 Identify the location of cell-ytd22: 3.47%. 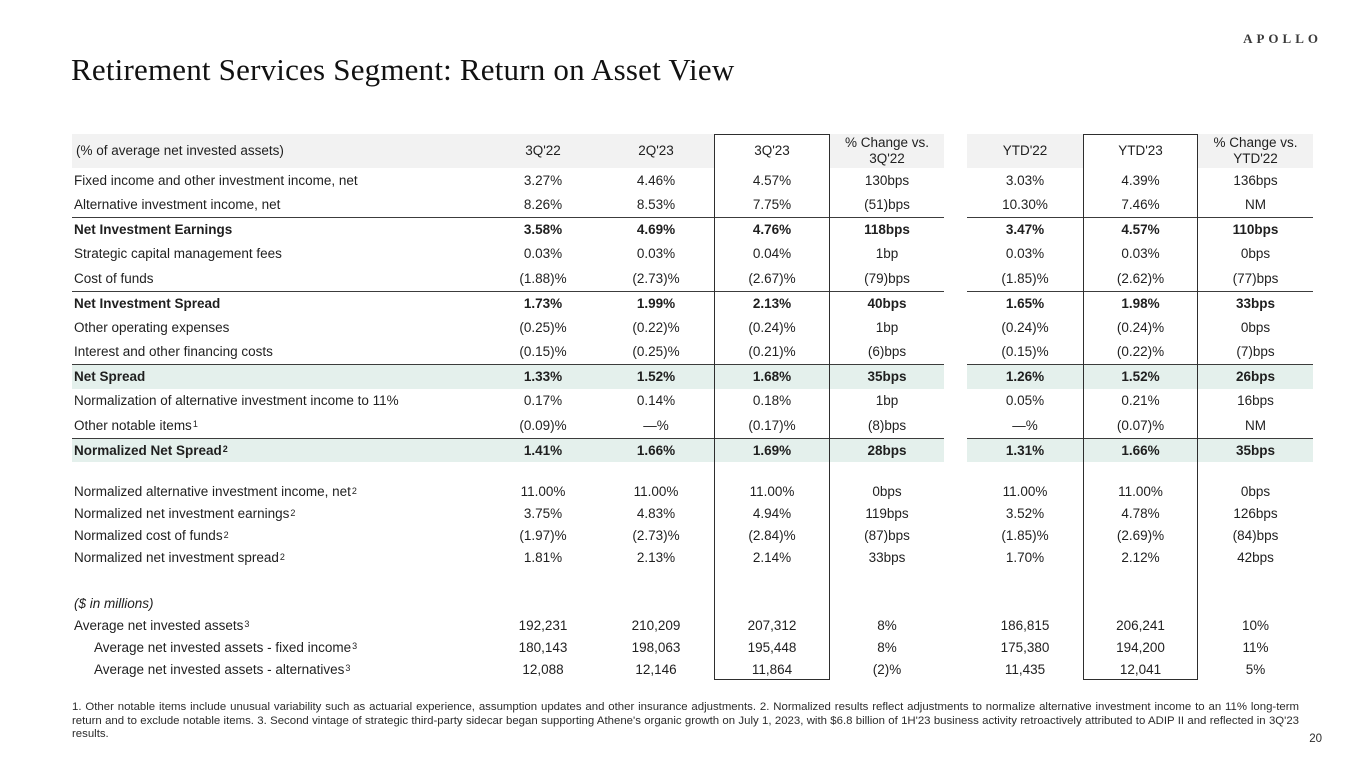
(1025, 229).